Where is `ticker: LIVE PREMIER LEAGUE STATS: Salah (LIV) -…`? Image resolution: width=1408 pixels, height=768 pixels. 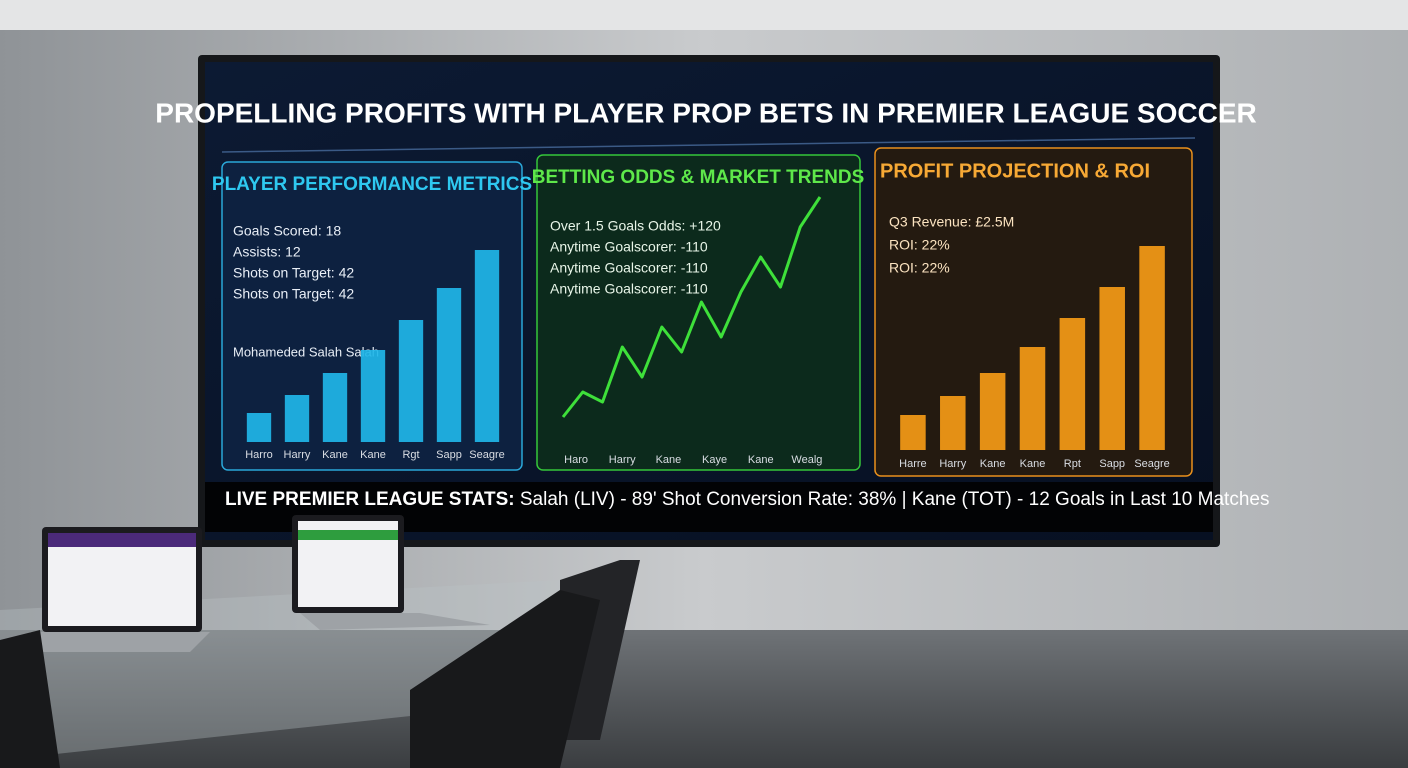
ticker: LIVE PREMIER LEAGUE STATS: Salah (LIV) -… is located at coordinates (747, 499).